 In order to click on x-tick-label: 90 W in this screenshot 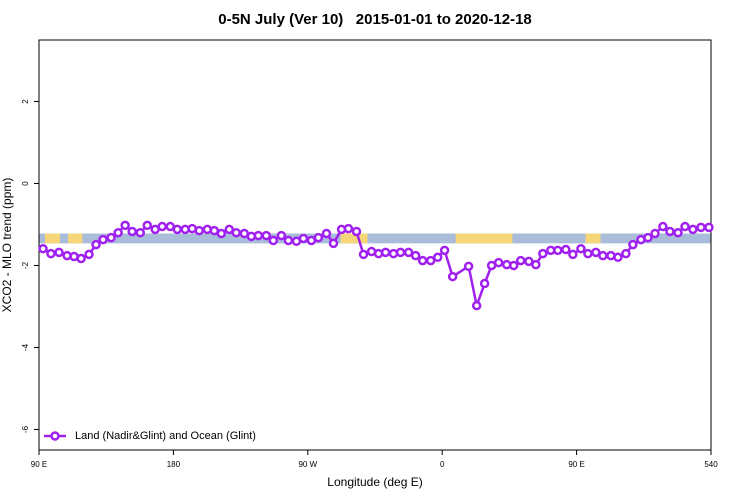, I will do `click(307, 464)`.